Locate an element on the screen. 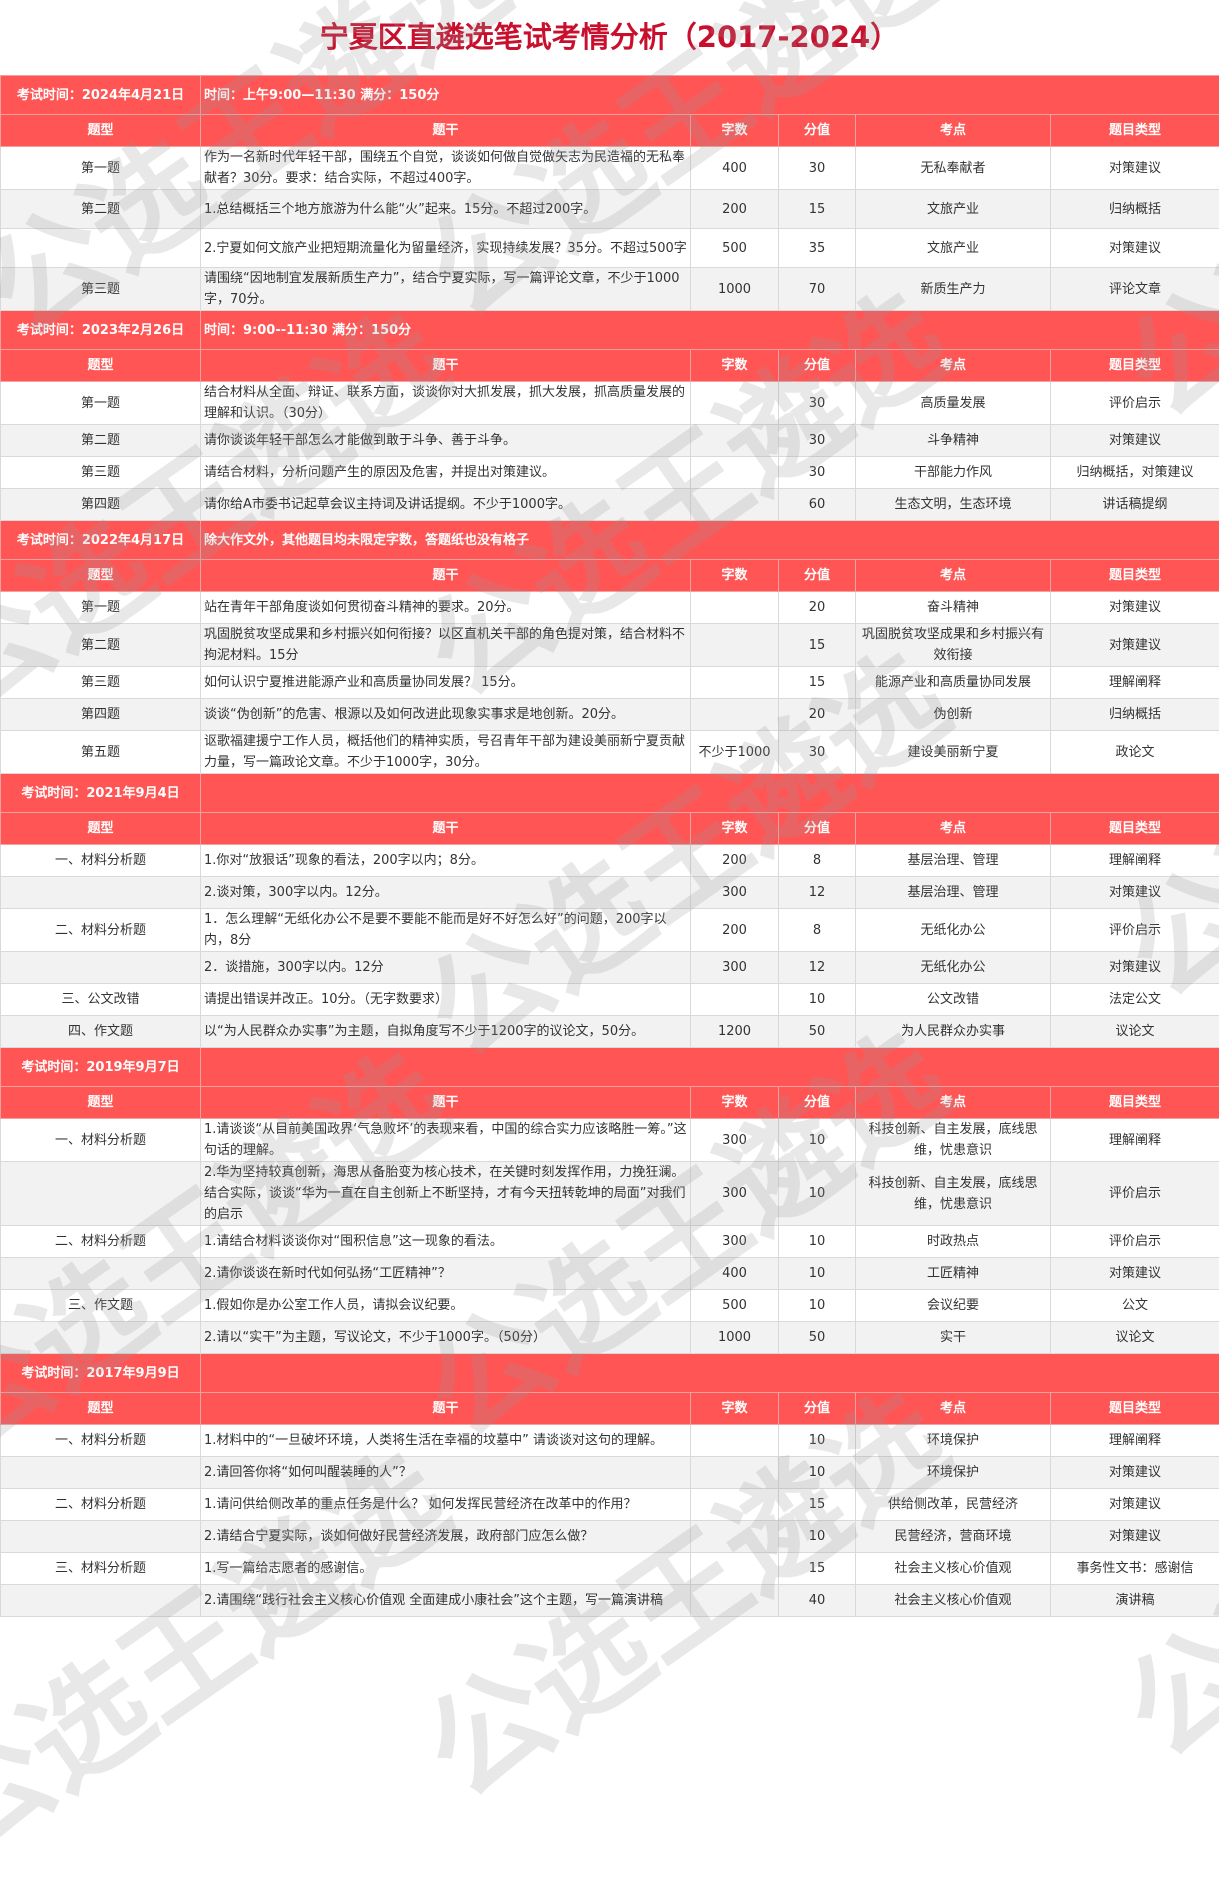 This screenshot has width=1219, height=1890. question-category: 议论文 is located at coordinates (1135, 1032).